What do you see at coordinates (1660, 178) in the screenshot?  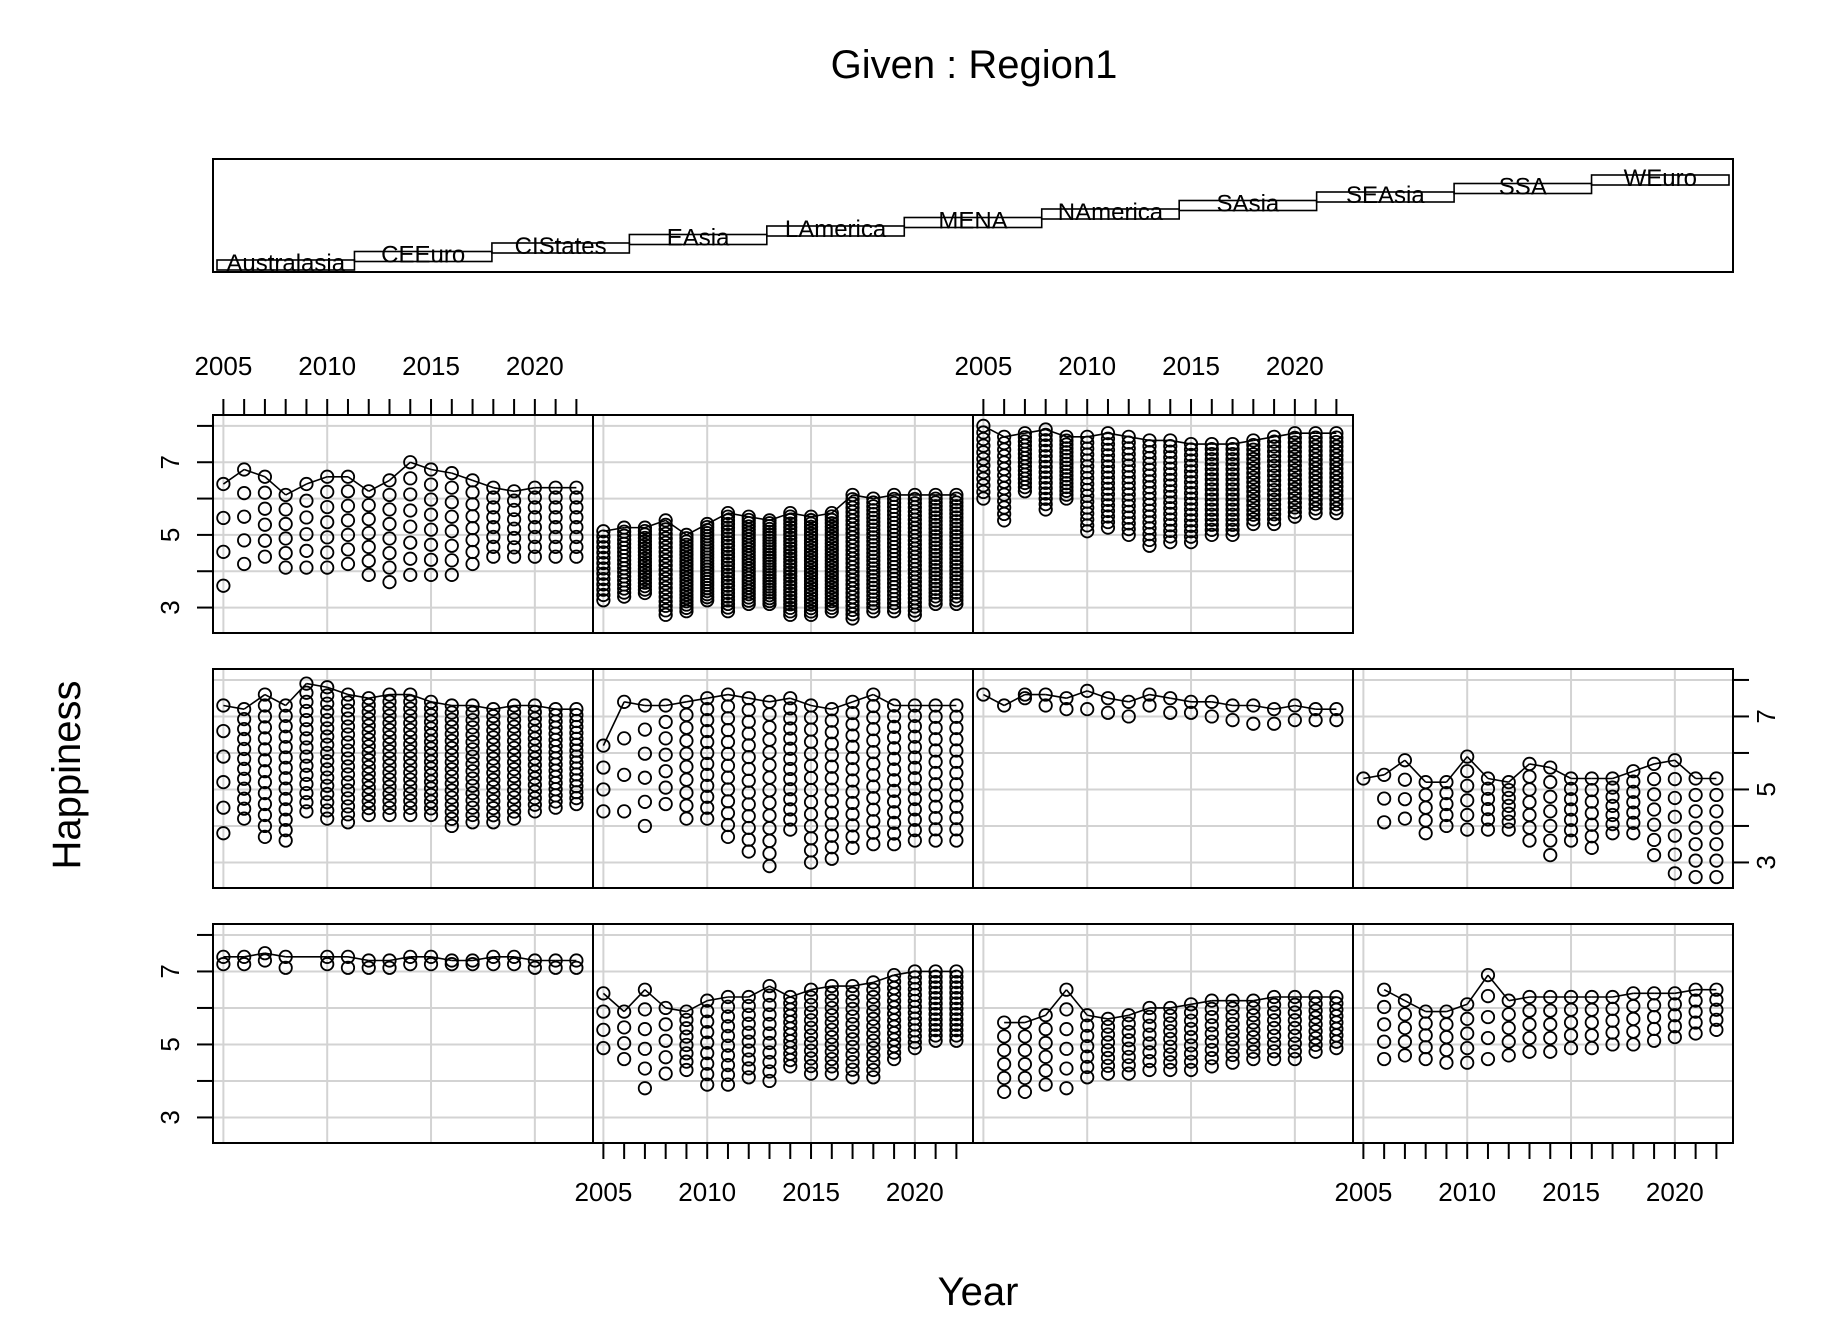 I see `given-level-label: WEuro` at bounding box center [1660, 178].